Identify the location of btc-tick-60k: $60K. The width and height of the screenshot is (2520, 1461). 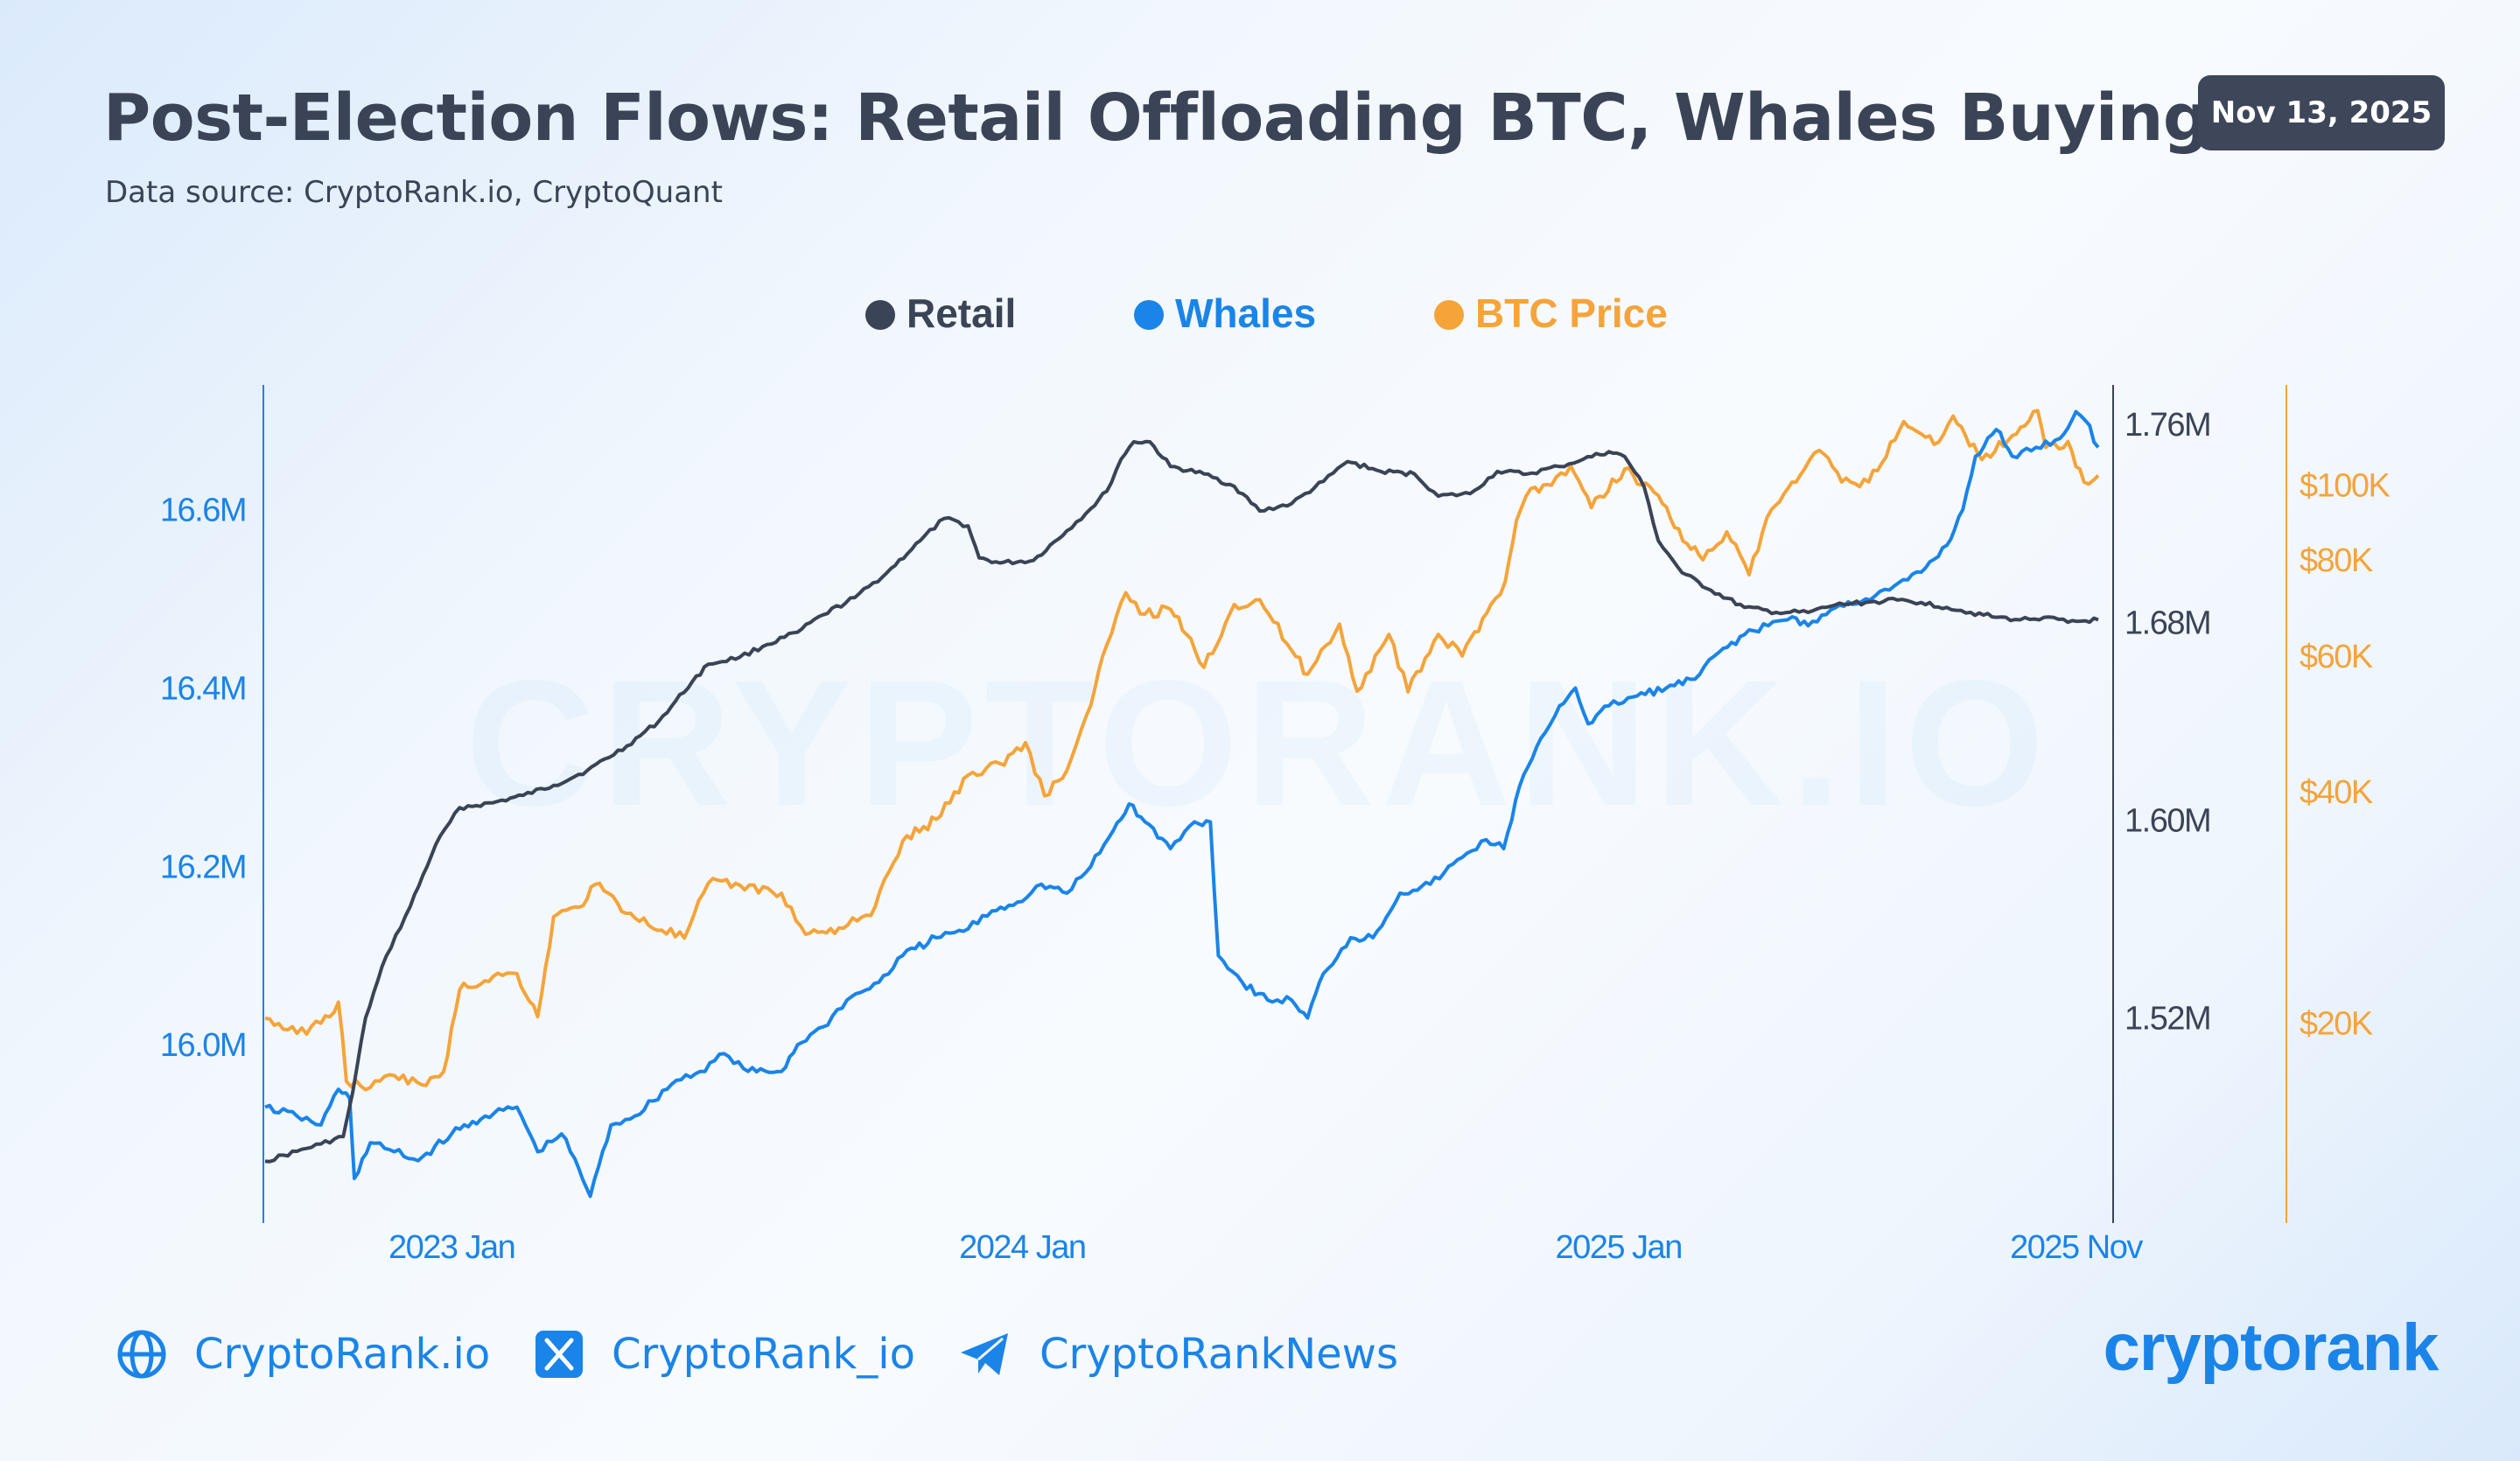
(2336, 657).